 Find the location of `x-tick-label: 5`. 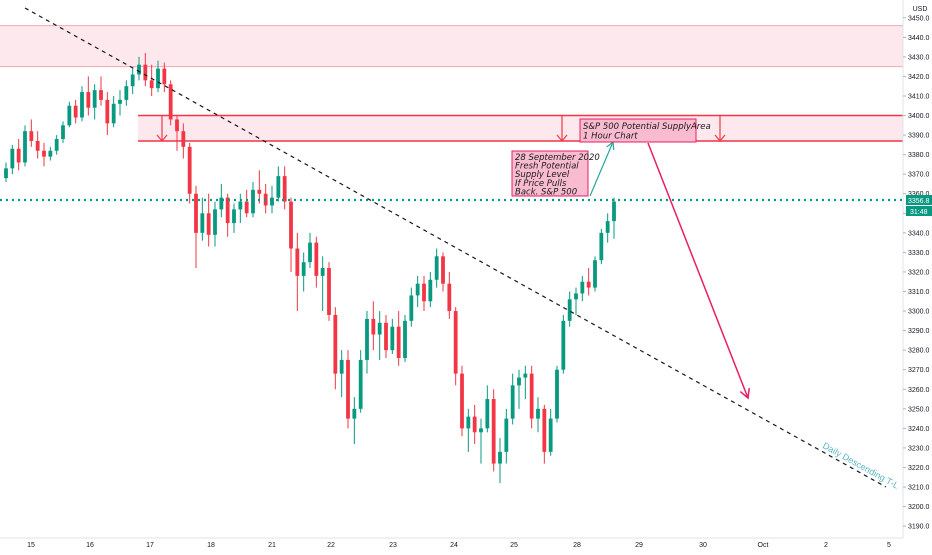

x-tick-label: 5 is located at coordinates (889, 545).